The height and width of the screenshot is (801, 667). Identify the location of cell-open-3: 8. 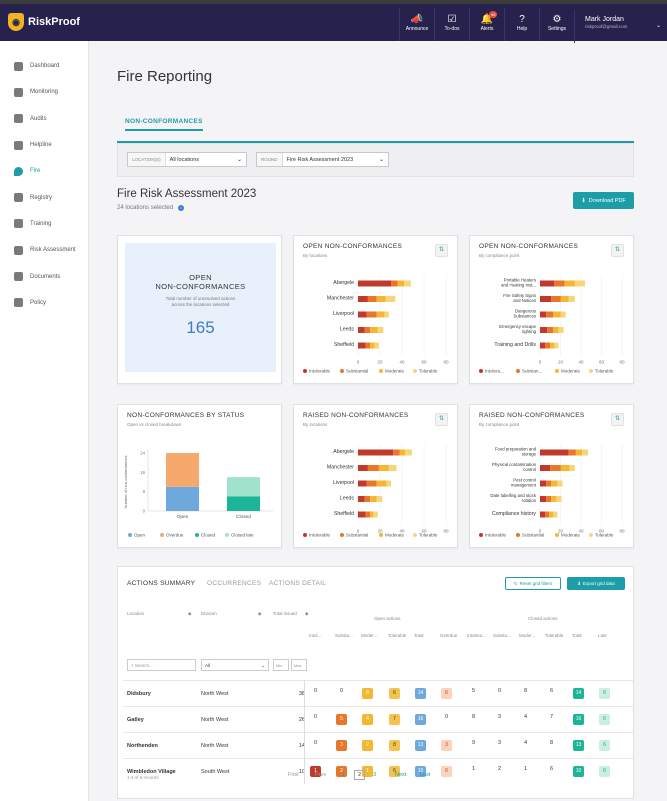
(394, 745).